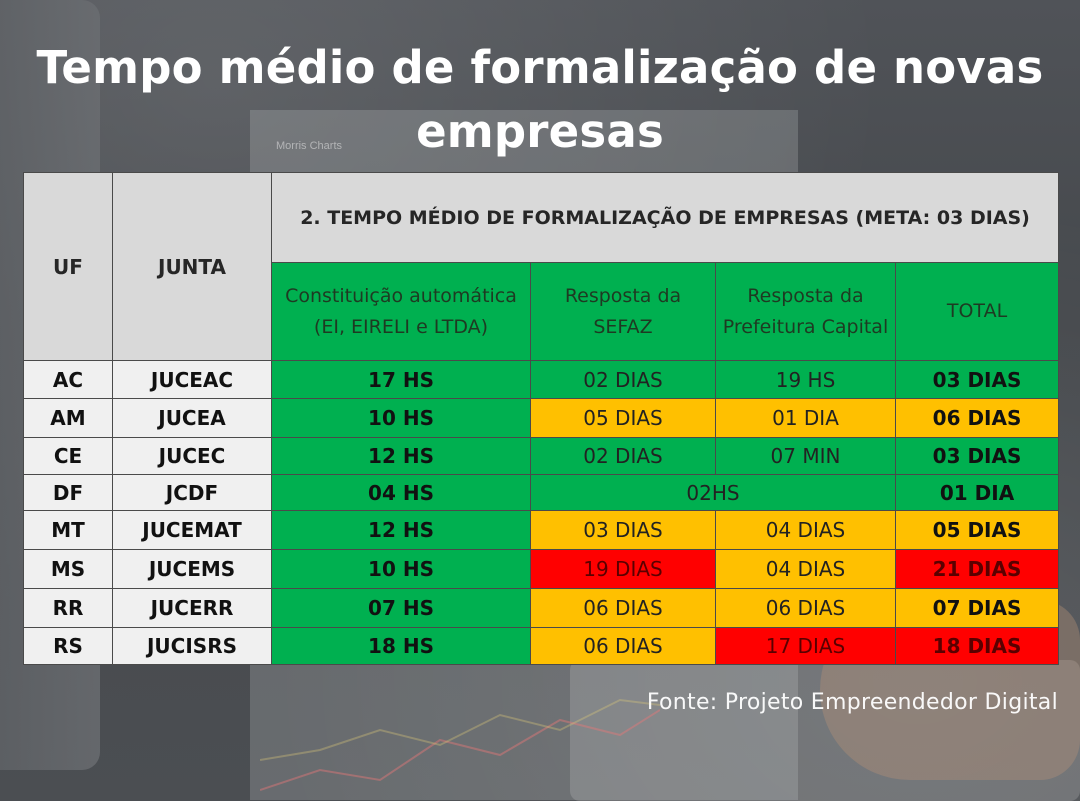  Describe the element at coordinates (401, 492) in the screenshot. I see `cell-constituicao: 04 HS` at that location.